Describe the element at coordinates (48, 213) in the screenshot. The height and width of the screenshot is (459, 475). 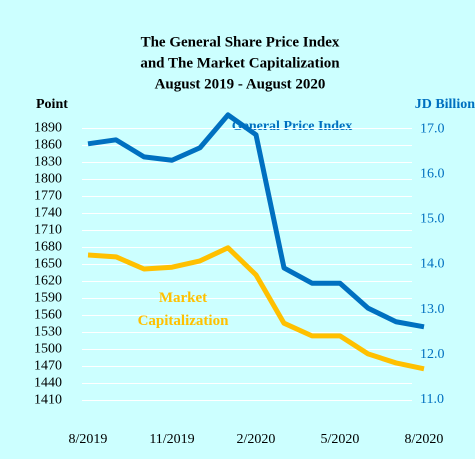
I see `y-tick-label: 1740` at that location.